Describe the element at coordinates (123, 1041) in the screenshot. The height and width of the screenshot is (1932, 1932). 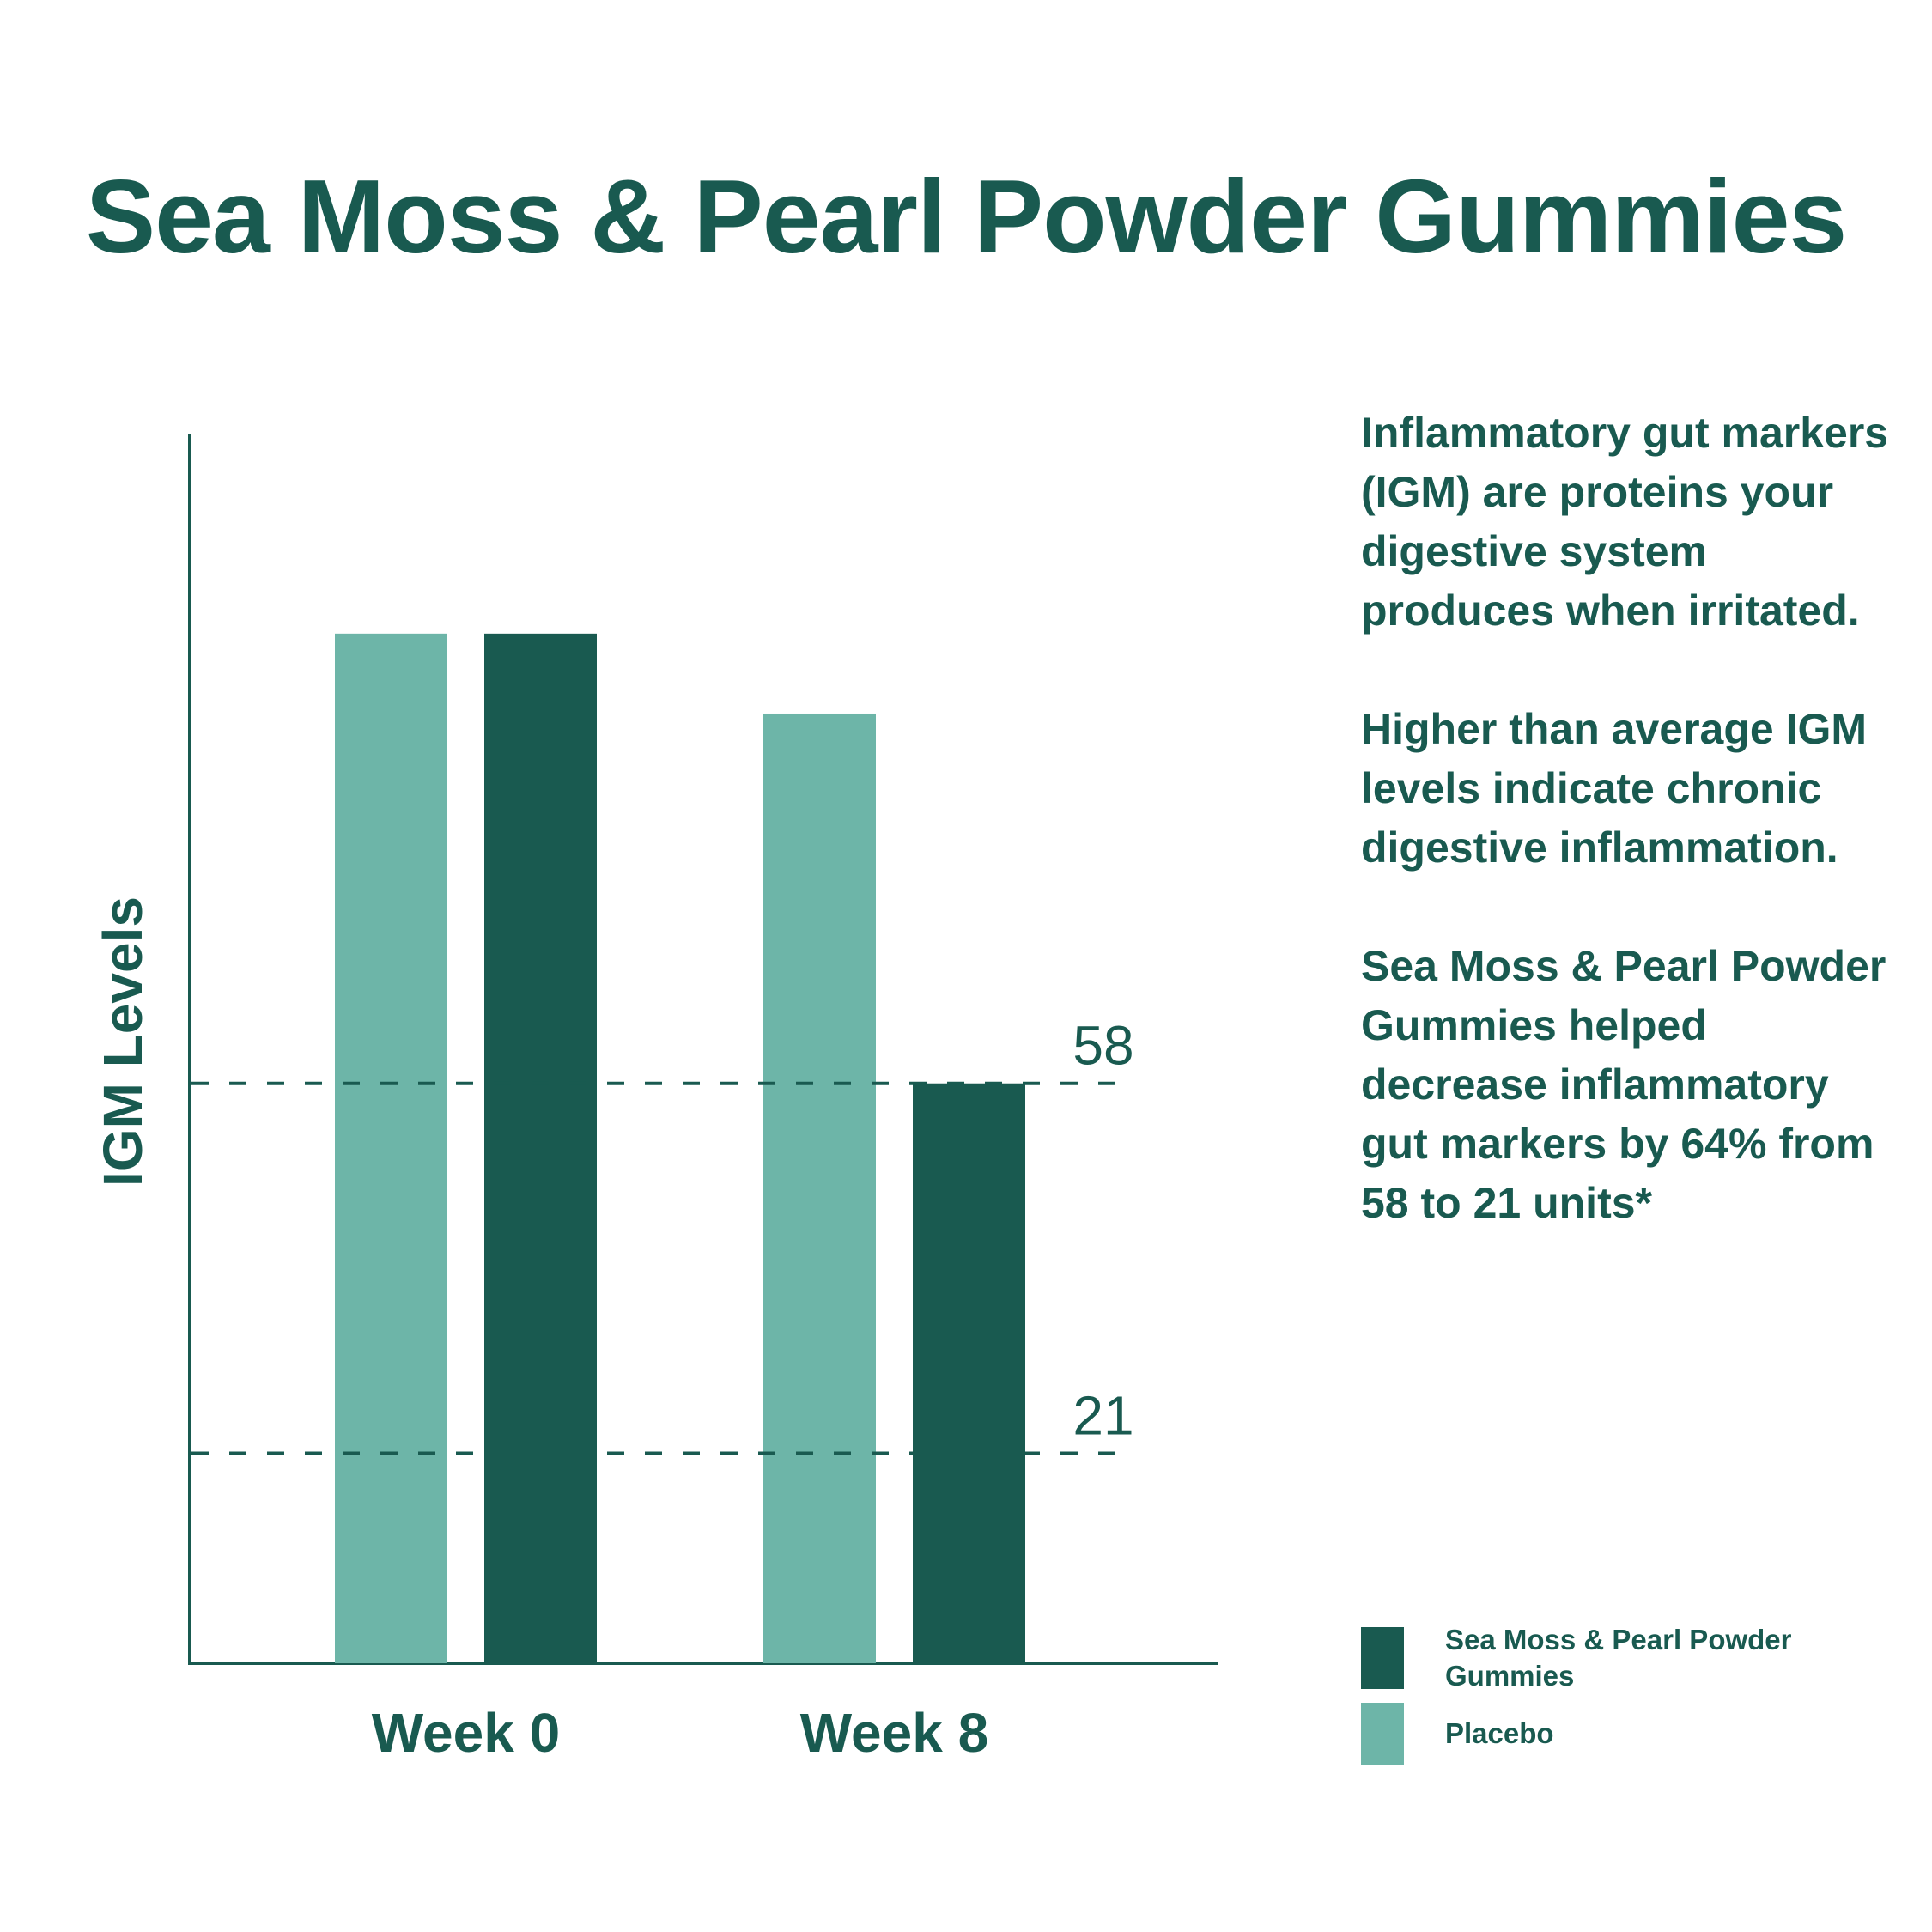
I see `y-axis-label: IGM Levels` at that location.